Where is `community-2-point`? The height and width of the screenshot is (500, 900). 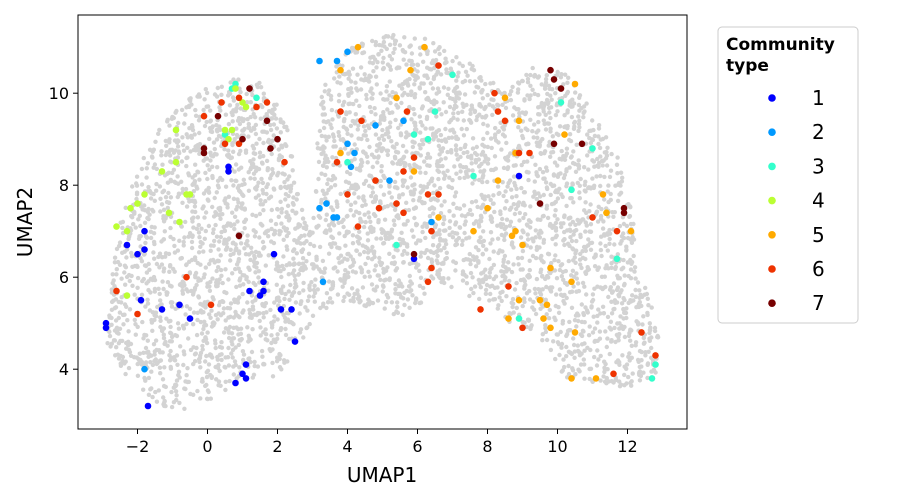
community-2-point is located at coordinates (326, 203).